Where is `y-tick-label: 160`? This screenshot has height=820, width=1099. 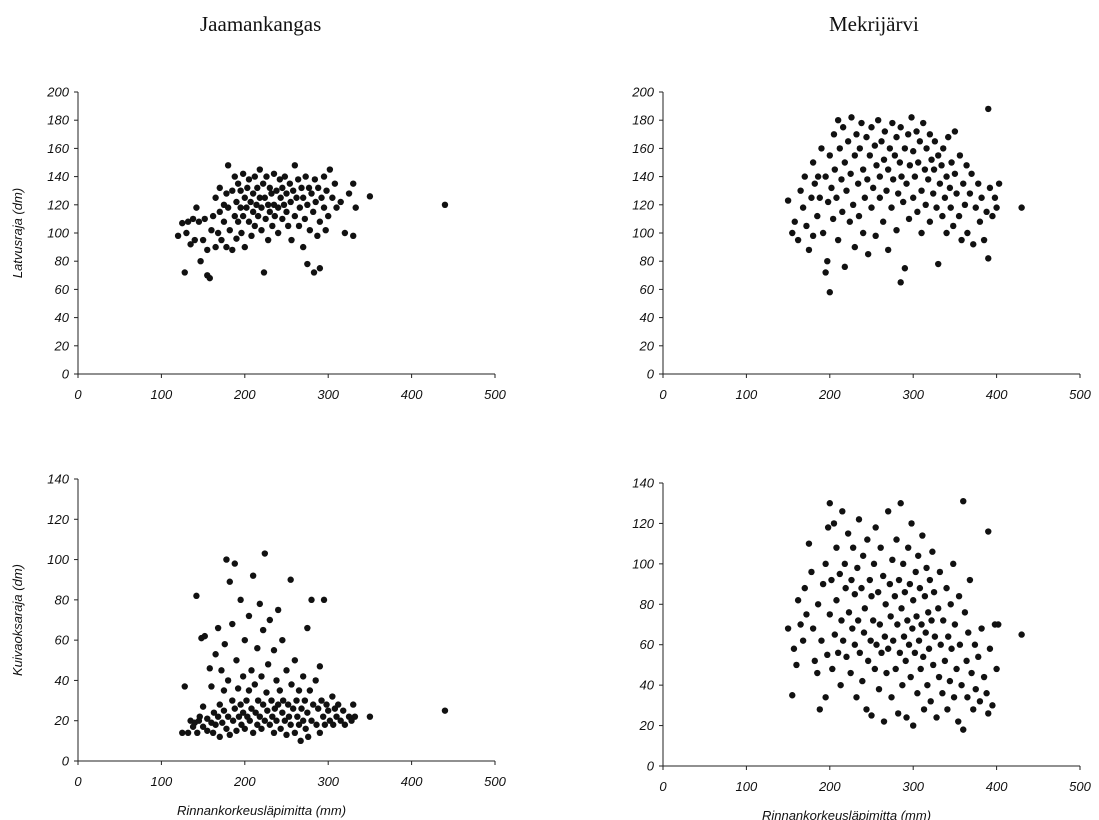
y-tick-label: 160 is located at coordinates (643, 148).